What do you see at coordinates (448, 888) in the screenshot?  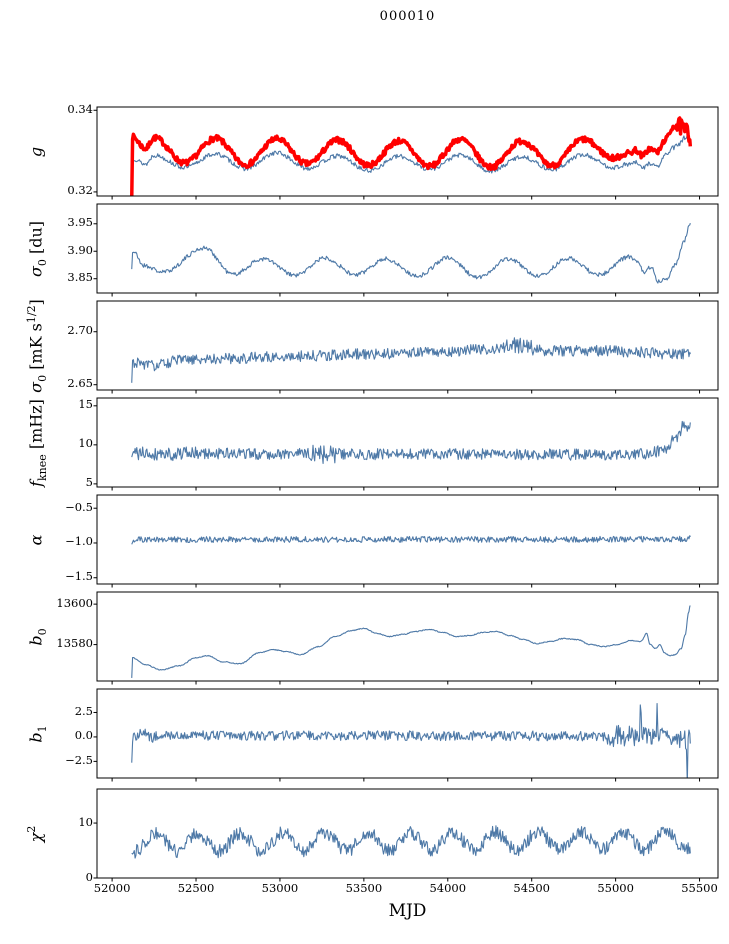 I see `x-tick-label: 54000` at bounding box center [448, 888].